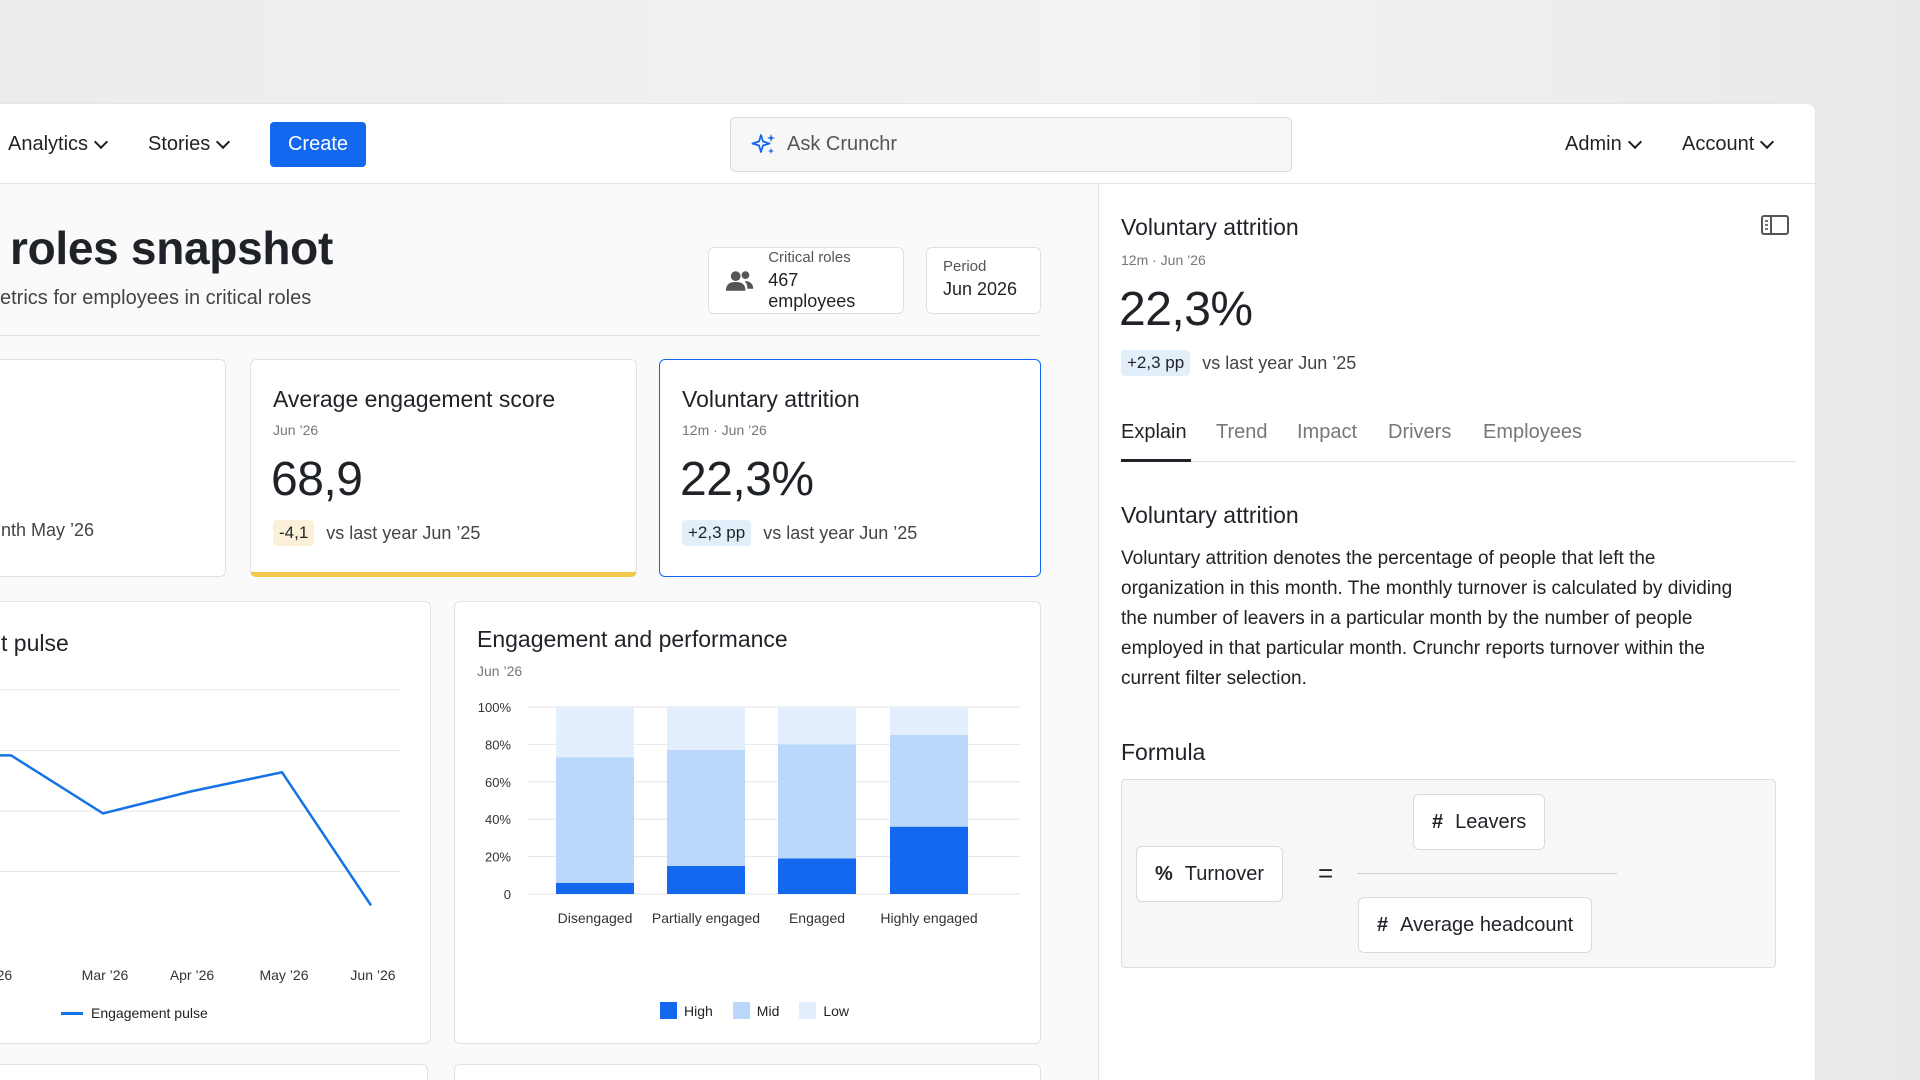  Describe the element at coordinates (294, 533) in the screenshot. I see `delta-badge: -4,1` at that location.